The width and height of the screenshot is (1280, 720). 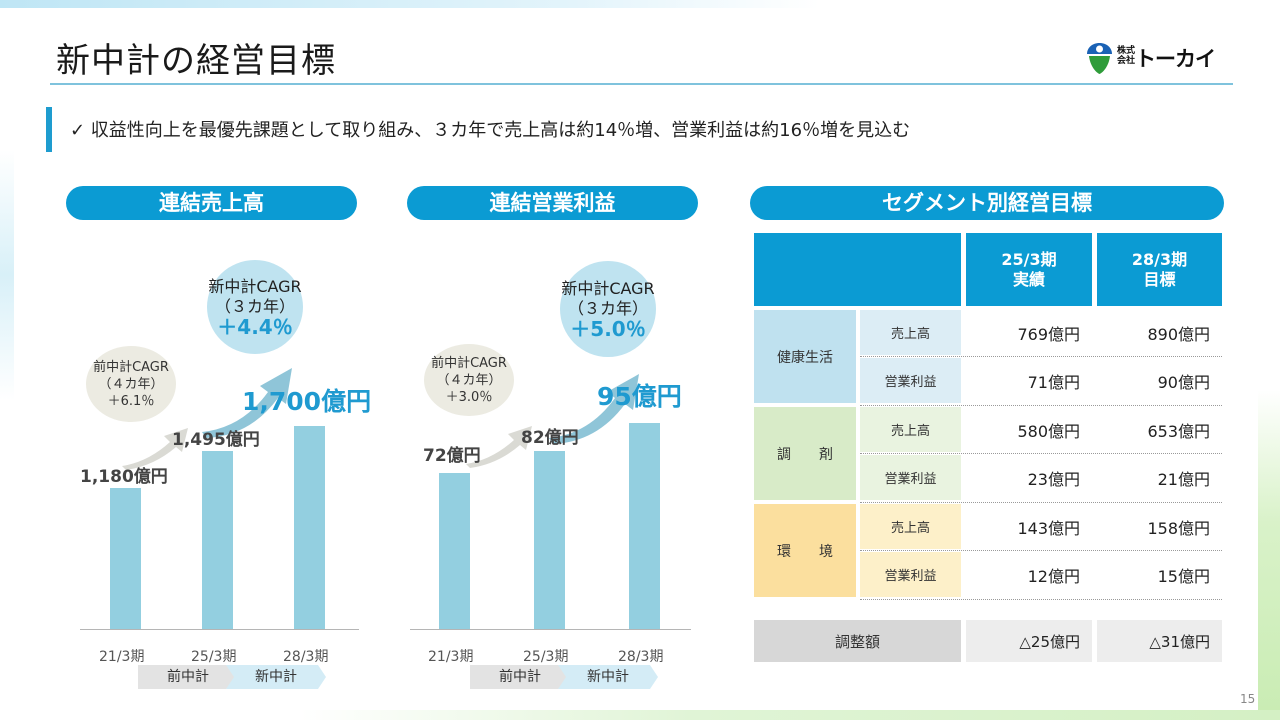 I want to click on sales-tick-2: 28/3期, so click(x=306, y=657).